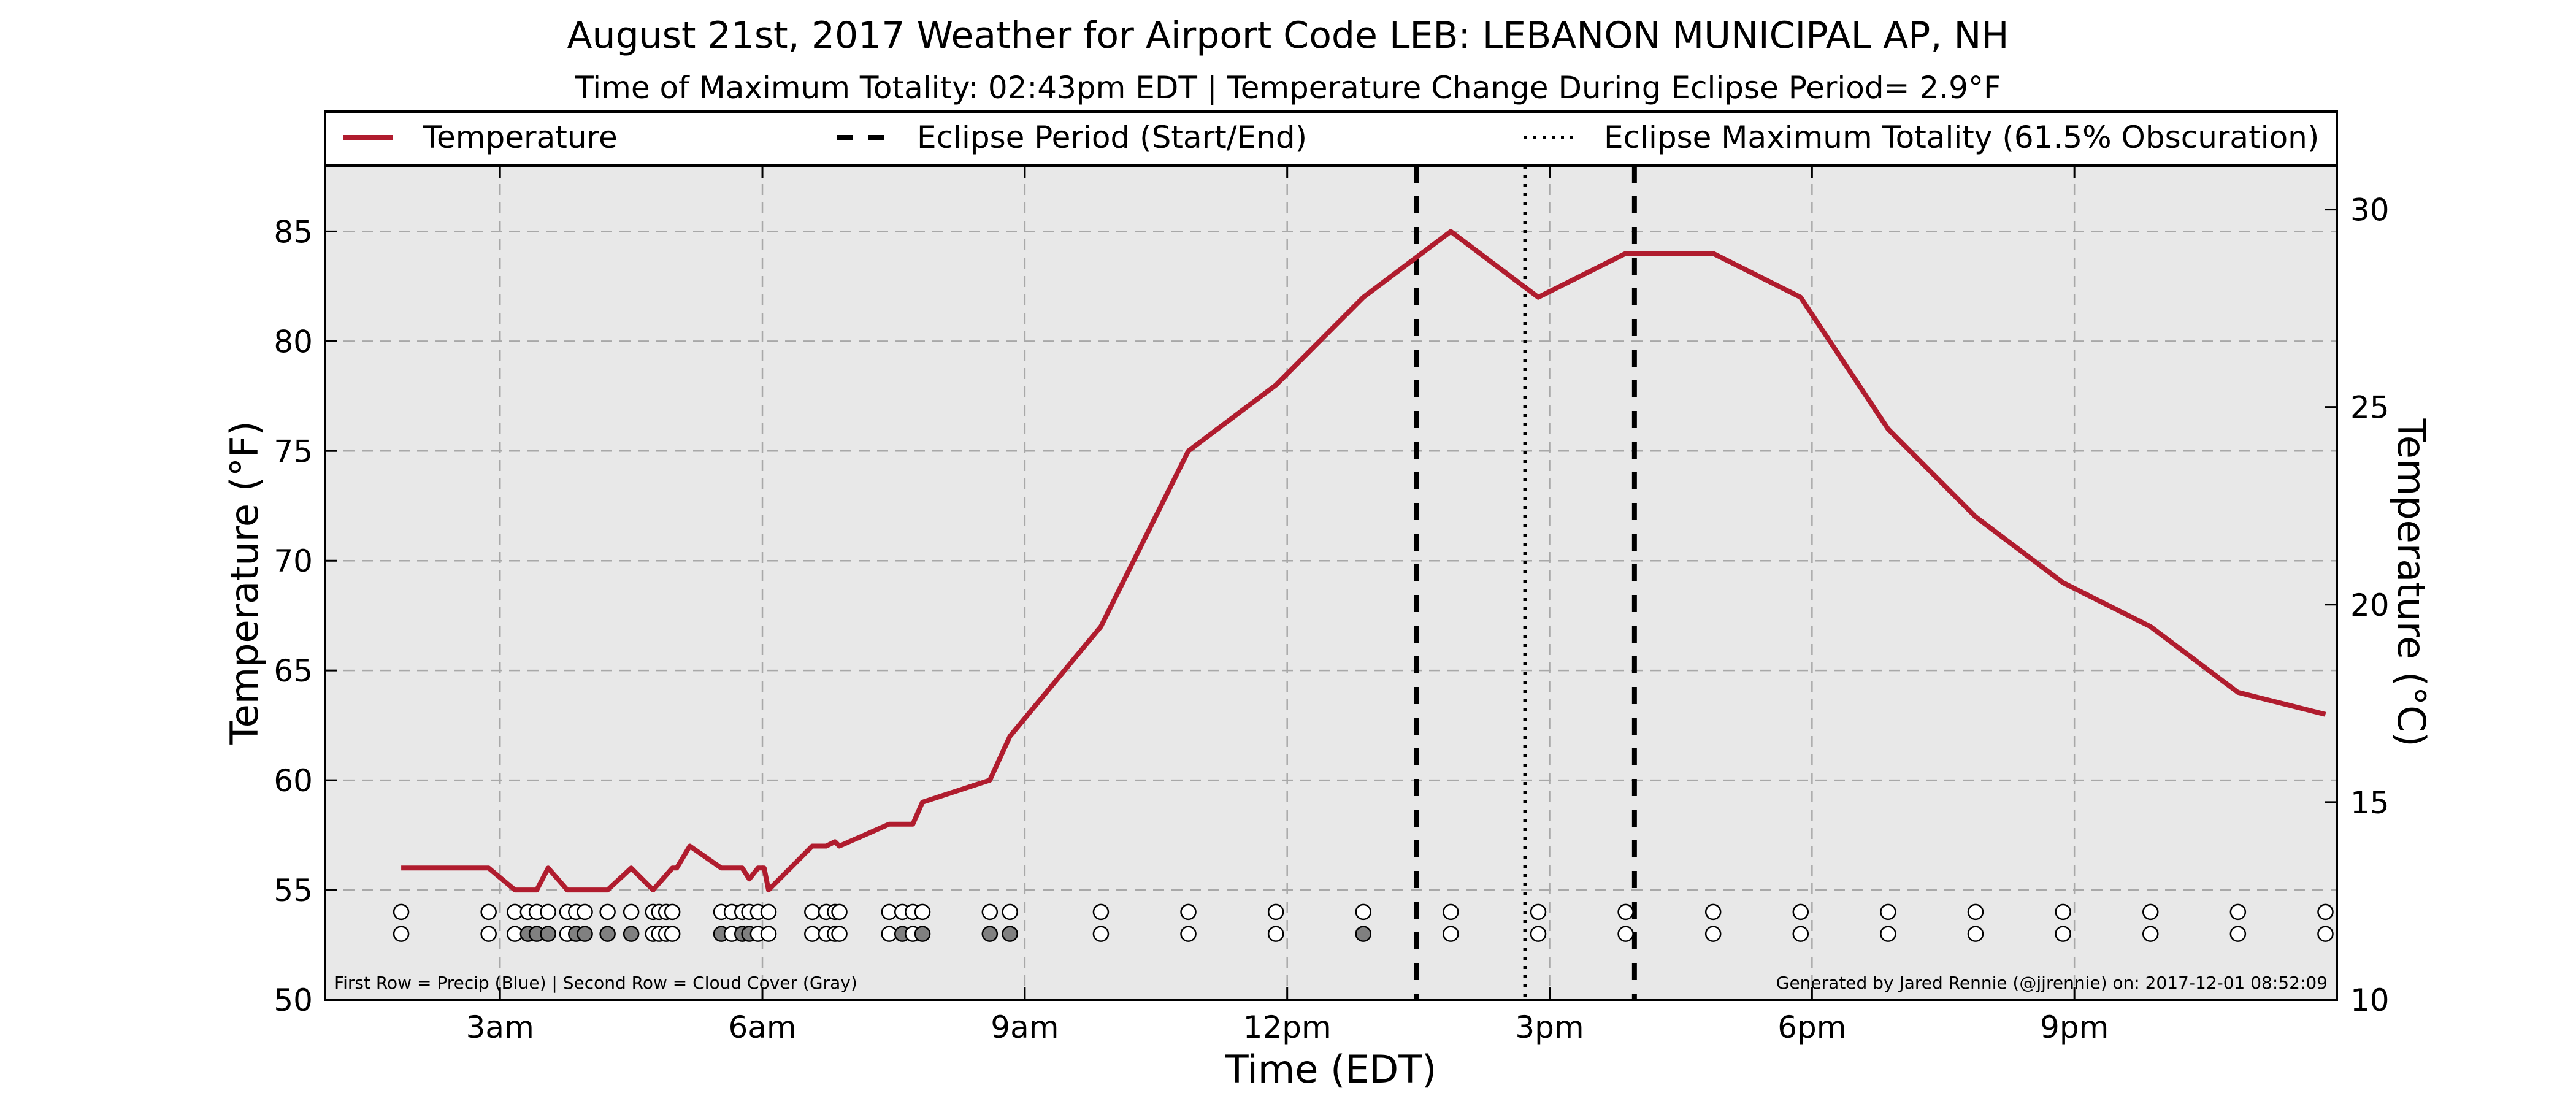 The image size is (2576, 1104). What do you see at coordinates (2411, 582) in the screenshot?
I see `y-axis-label-right: Temperature (°C)` at bounding box center [2411, 582].